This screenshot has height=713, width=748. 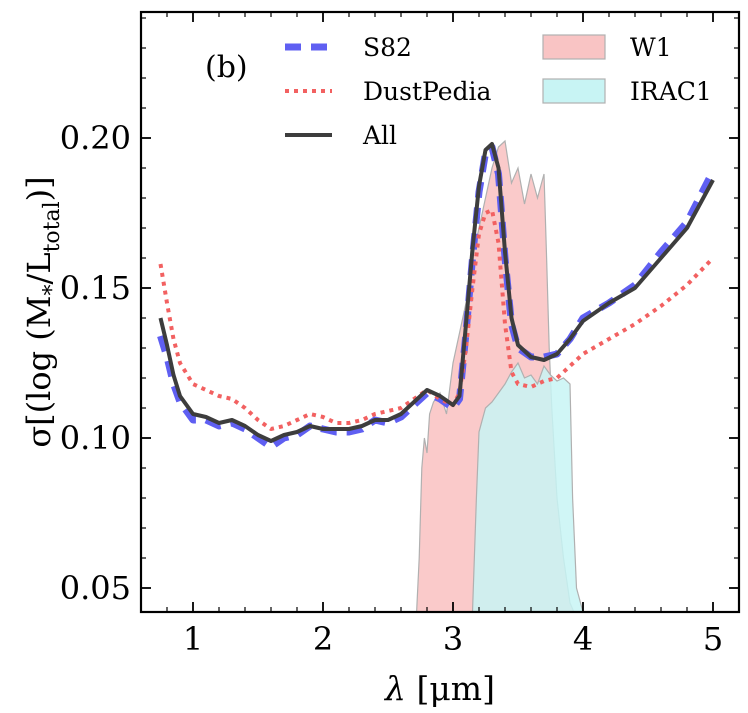 What do you see at coordinates (574, 47) in the screenshot?
I see `legend-swatch-w1` at bounding box center [574, 47].